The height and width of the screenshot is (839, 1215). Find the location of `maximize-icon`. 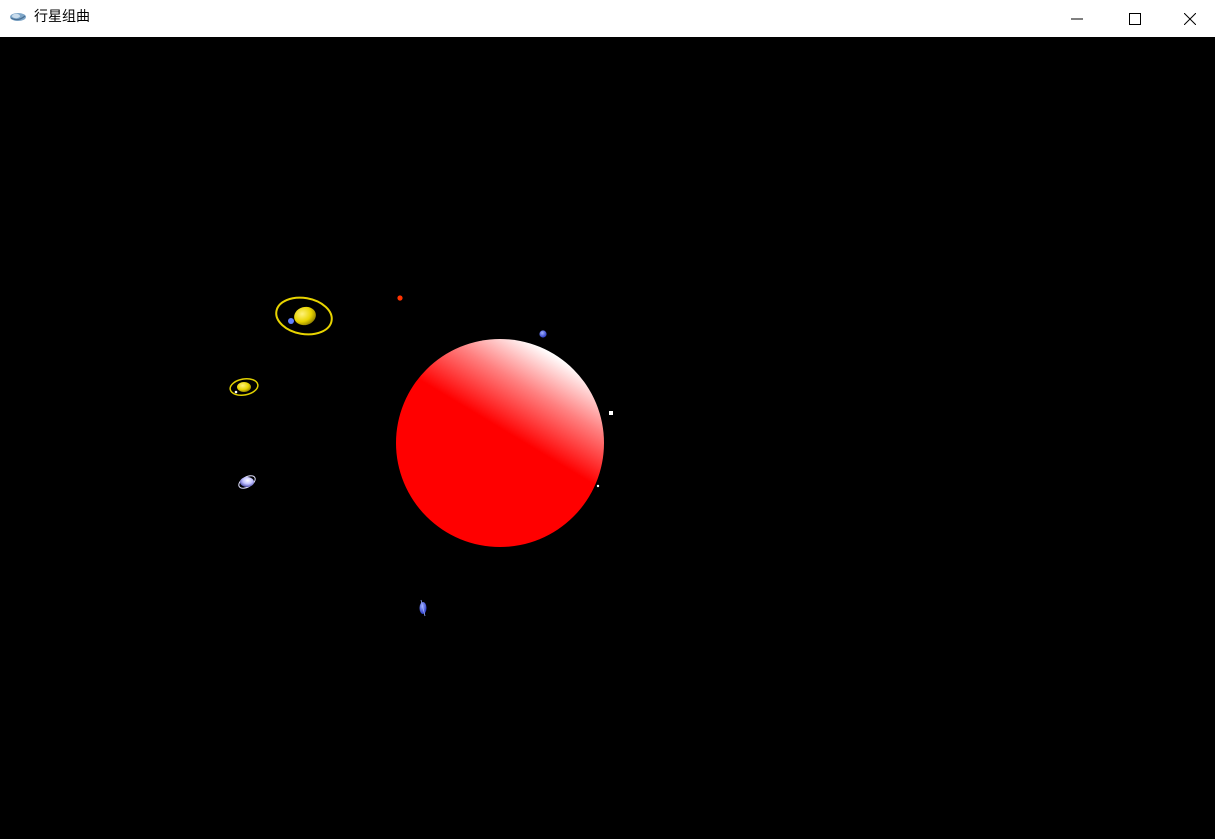

maximize-icon is located at coordinates (1135, 18).